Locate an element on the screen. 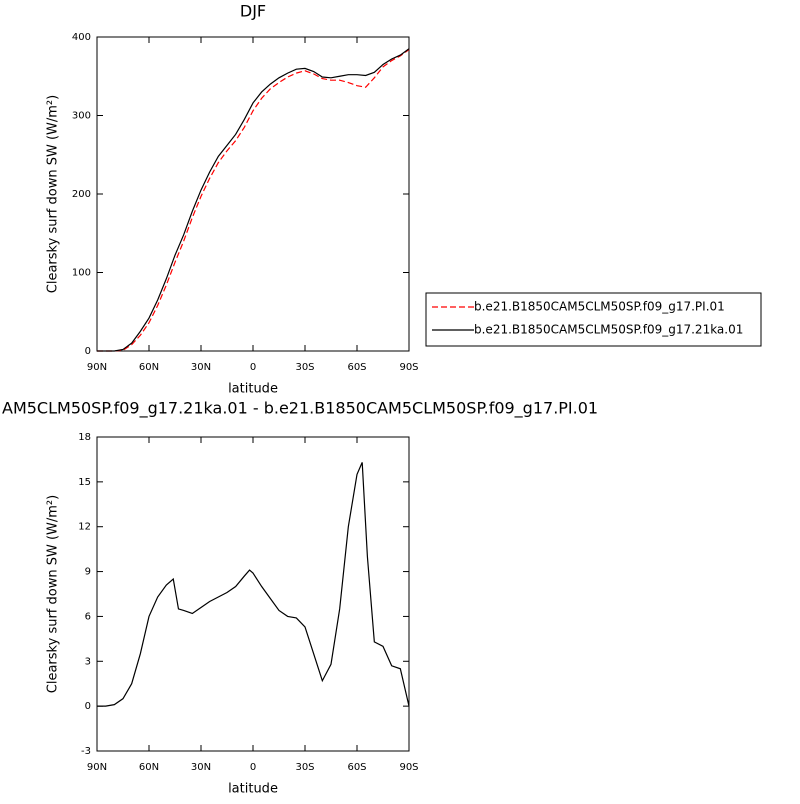  y-tick-label: 15 is located at coordinates (84, 482).